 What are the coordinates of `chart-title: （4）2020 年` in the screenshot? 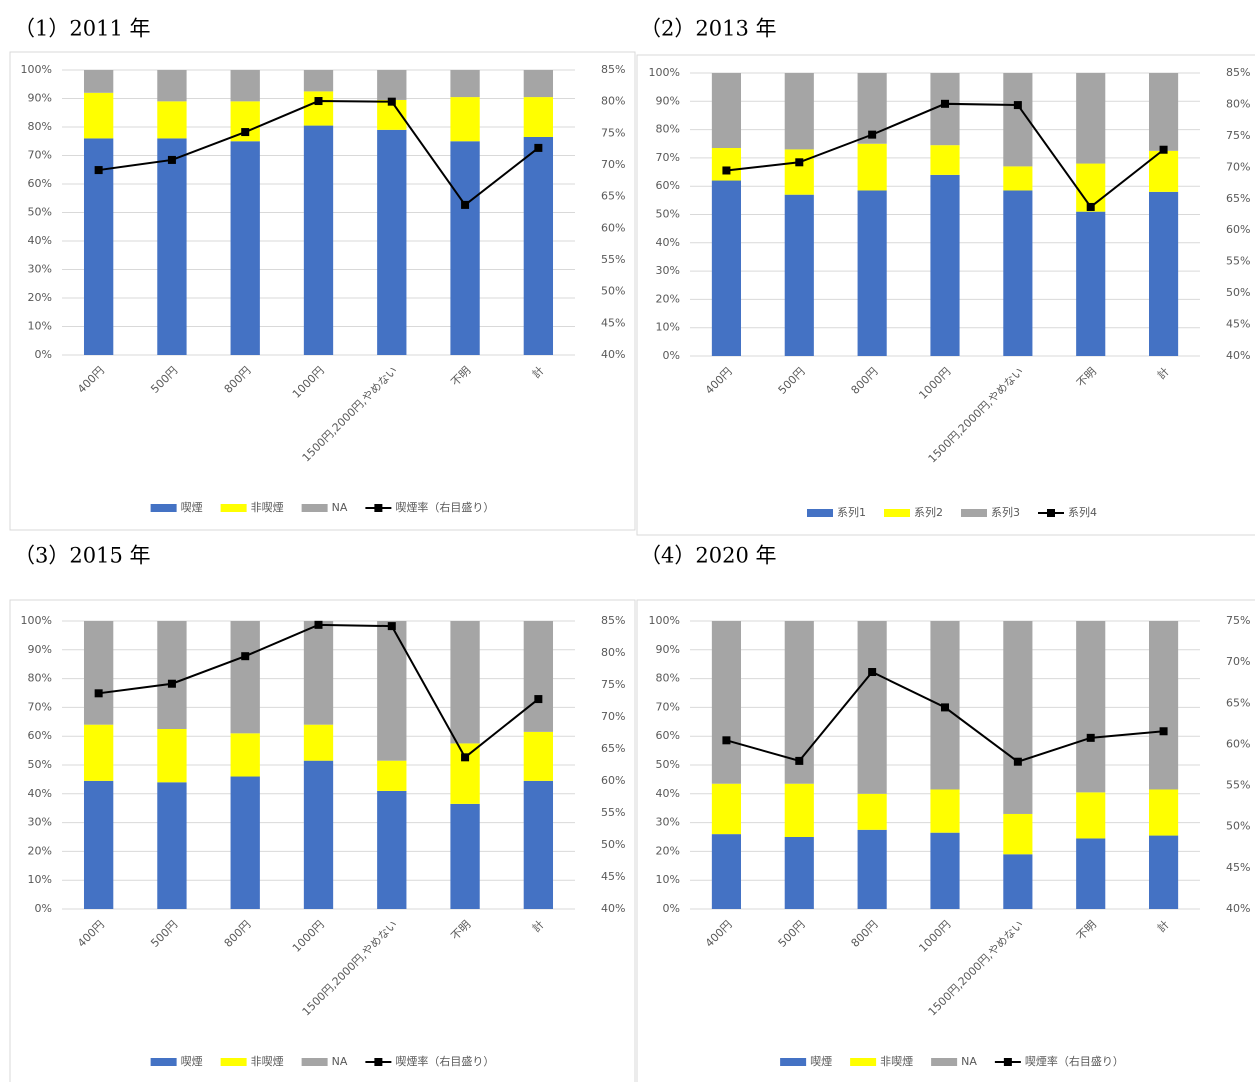 It's located at (708, 556).